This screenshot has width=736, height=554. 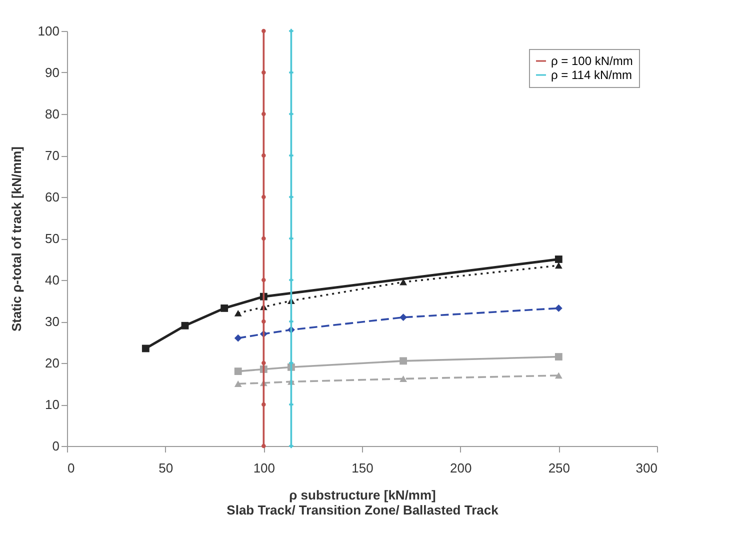 I want to click on y-tick-label: 80, so click(x=52, y=114).